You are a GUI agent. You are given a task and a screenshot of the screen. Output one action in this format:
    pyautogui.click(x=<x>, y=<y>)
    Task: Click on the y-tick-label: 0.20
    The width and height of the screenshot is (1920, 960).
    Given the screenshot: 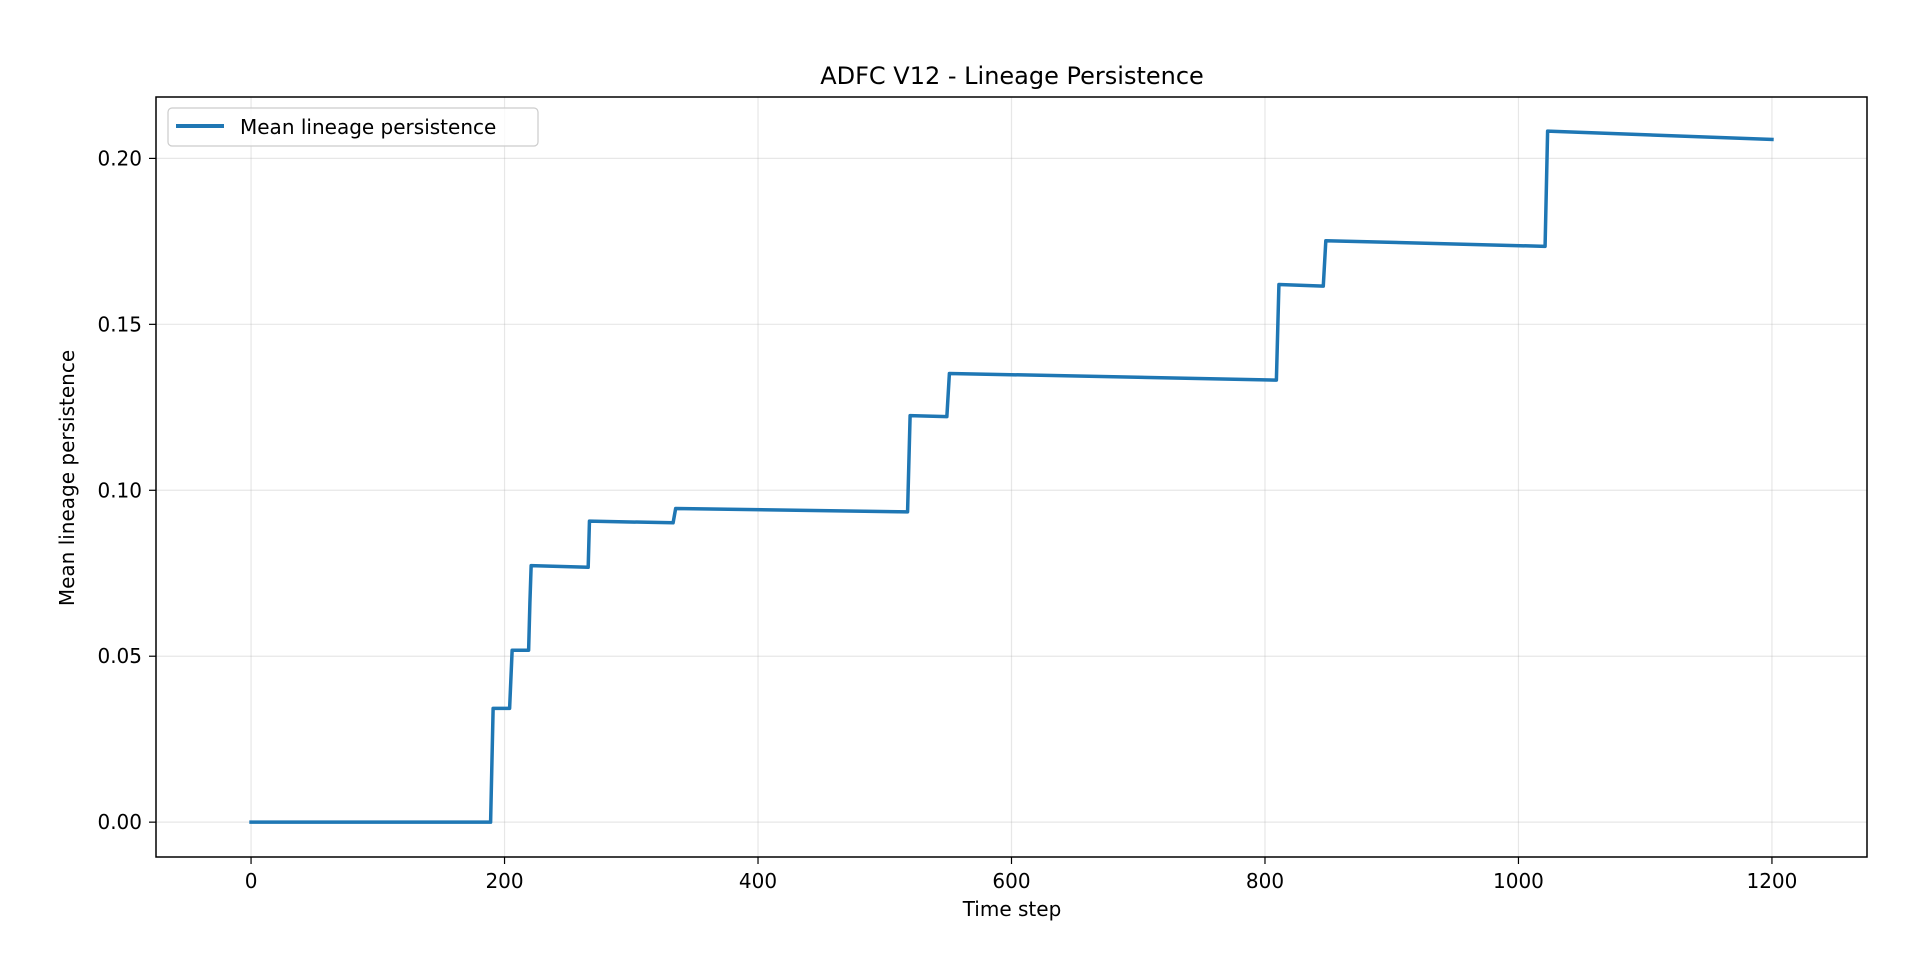 What is the action you would take?
    pyautogui.click(x=119, y=158)
    